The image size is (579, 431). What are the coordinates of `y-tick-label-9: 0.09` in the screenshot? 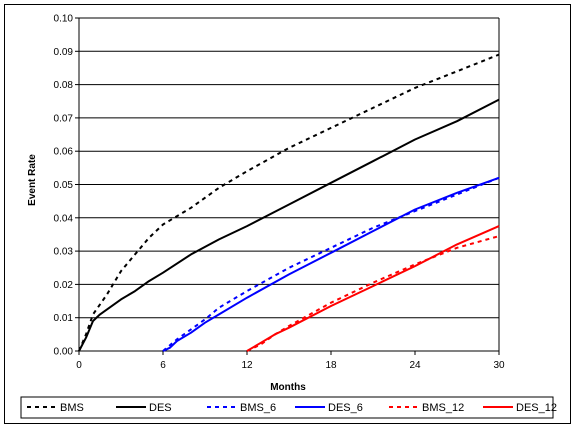 It's located at (64, 52).